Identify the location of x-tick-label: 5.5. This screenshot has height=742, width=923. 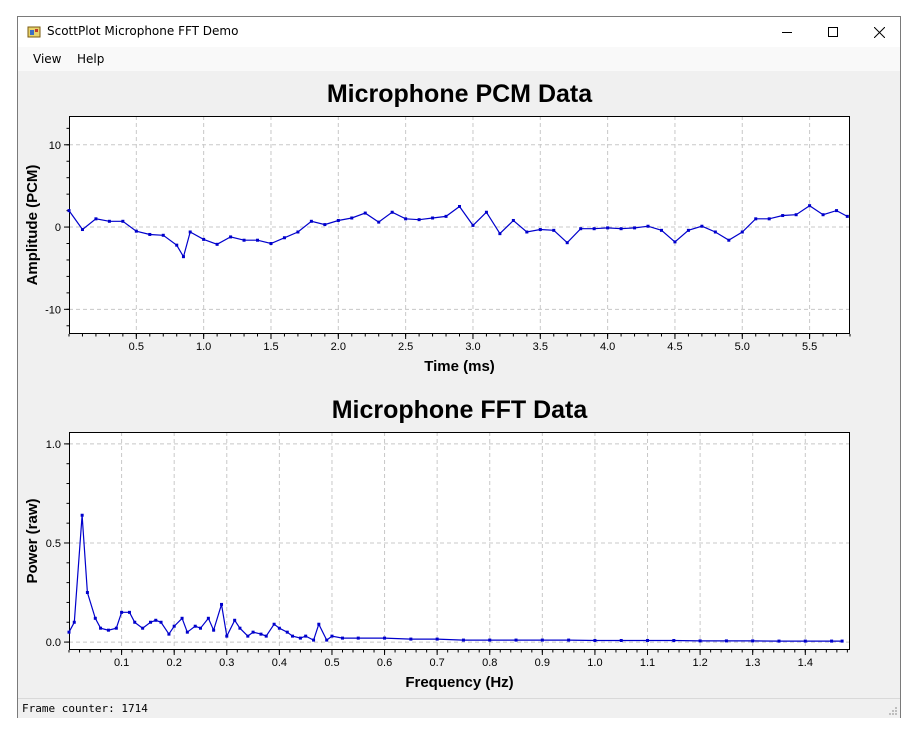
(809, 347).